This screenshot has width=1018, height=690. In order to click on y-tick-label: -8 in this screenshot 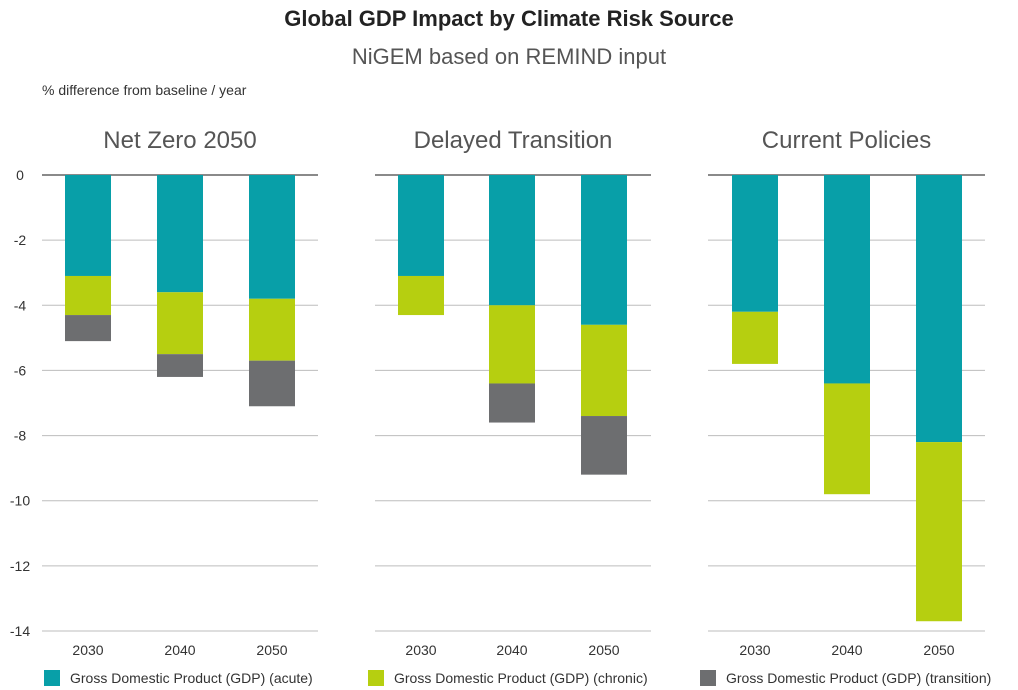, I will do `click(20, 436)`.